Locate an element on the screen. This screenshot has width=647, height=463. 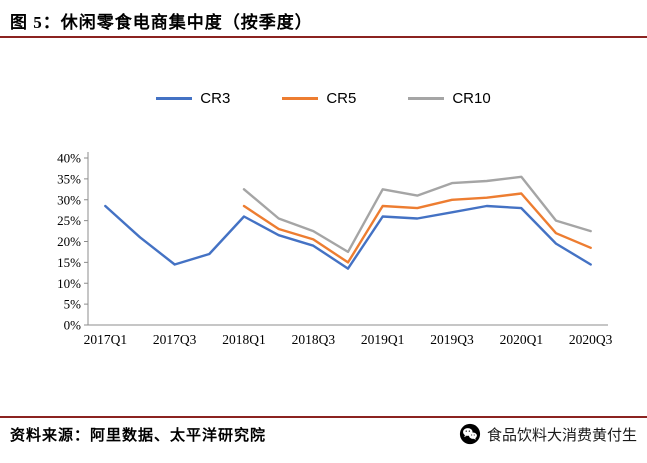
series-line-cr3 is located at coordinates (348, 237).